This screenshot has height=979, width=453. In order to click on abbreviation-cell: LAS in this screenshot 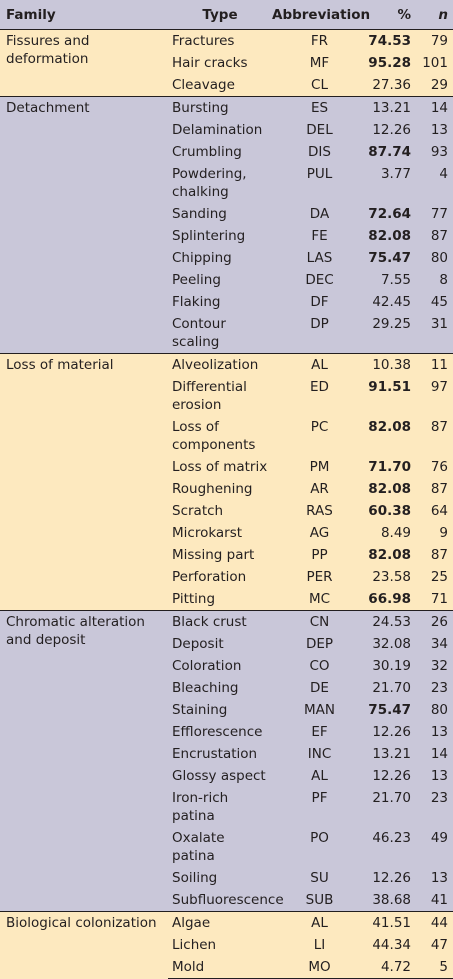, I will do `click(319, 258)`.